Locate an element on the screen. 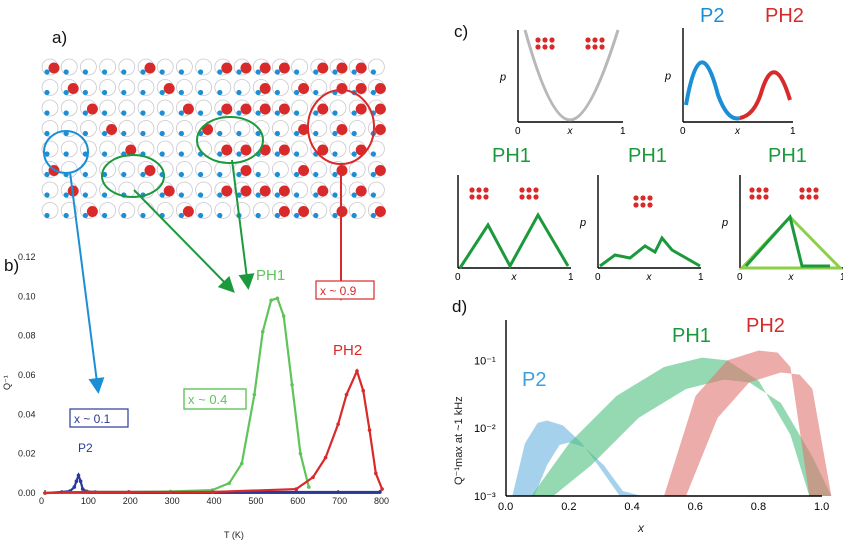 Image resolution: width=843 pixels, height=541 pixels. c-ph1a-tick1: 1 is located at coordinates (571, 277).